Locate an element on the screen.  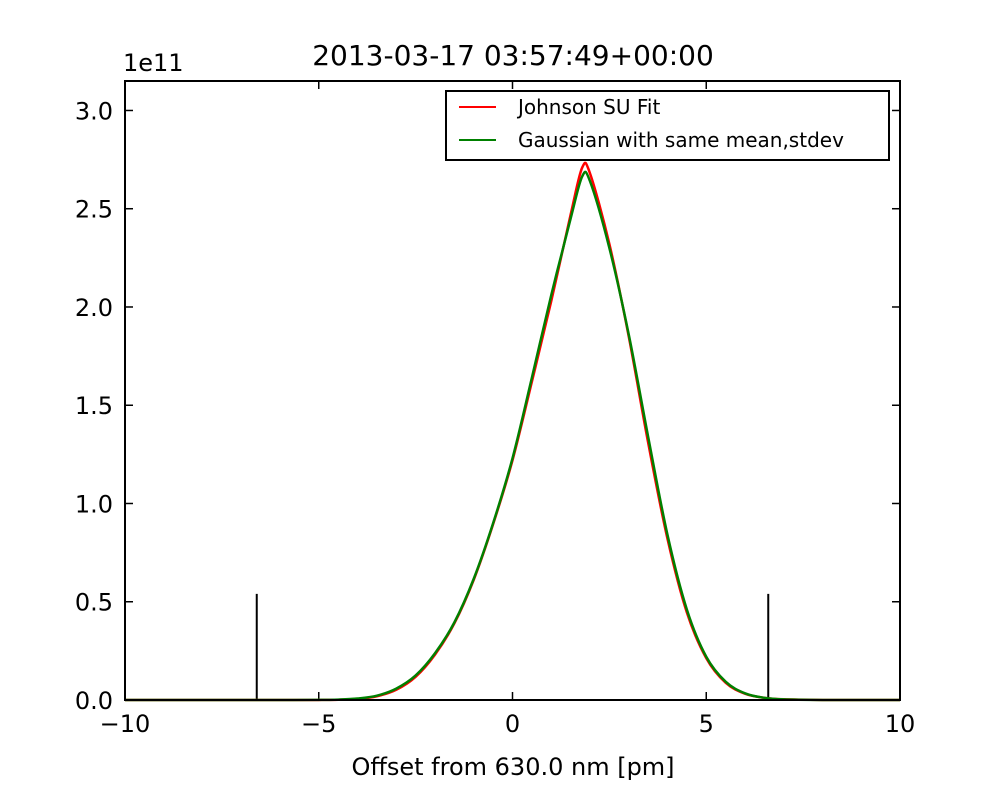
x-tick-label: 10 is located at coordinates (900, 724).